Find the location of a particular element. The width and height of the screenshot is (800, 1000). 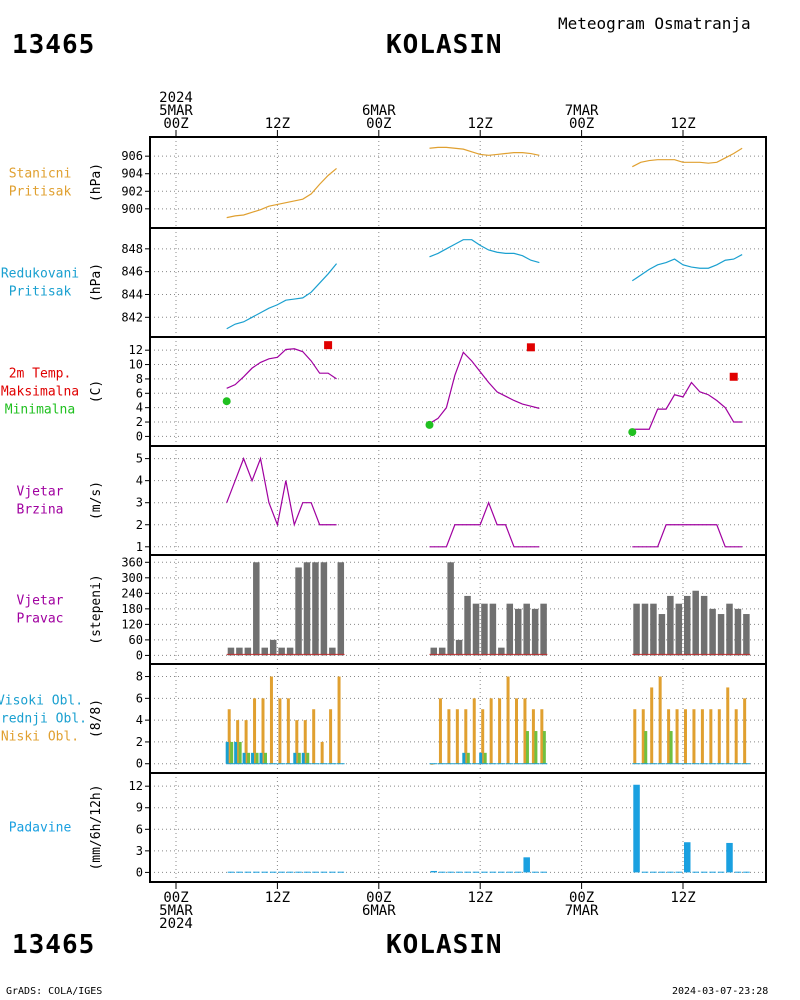

wind-ytick-label: 3 is located at coordinates (139, 503).